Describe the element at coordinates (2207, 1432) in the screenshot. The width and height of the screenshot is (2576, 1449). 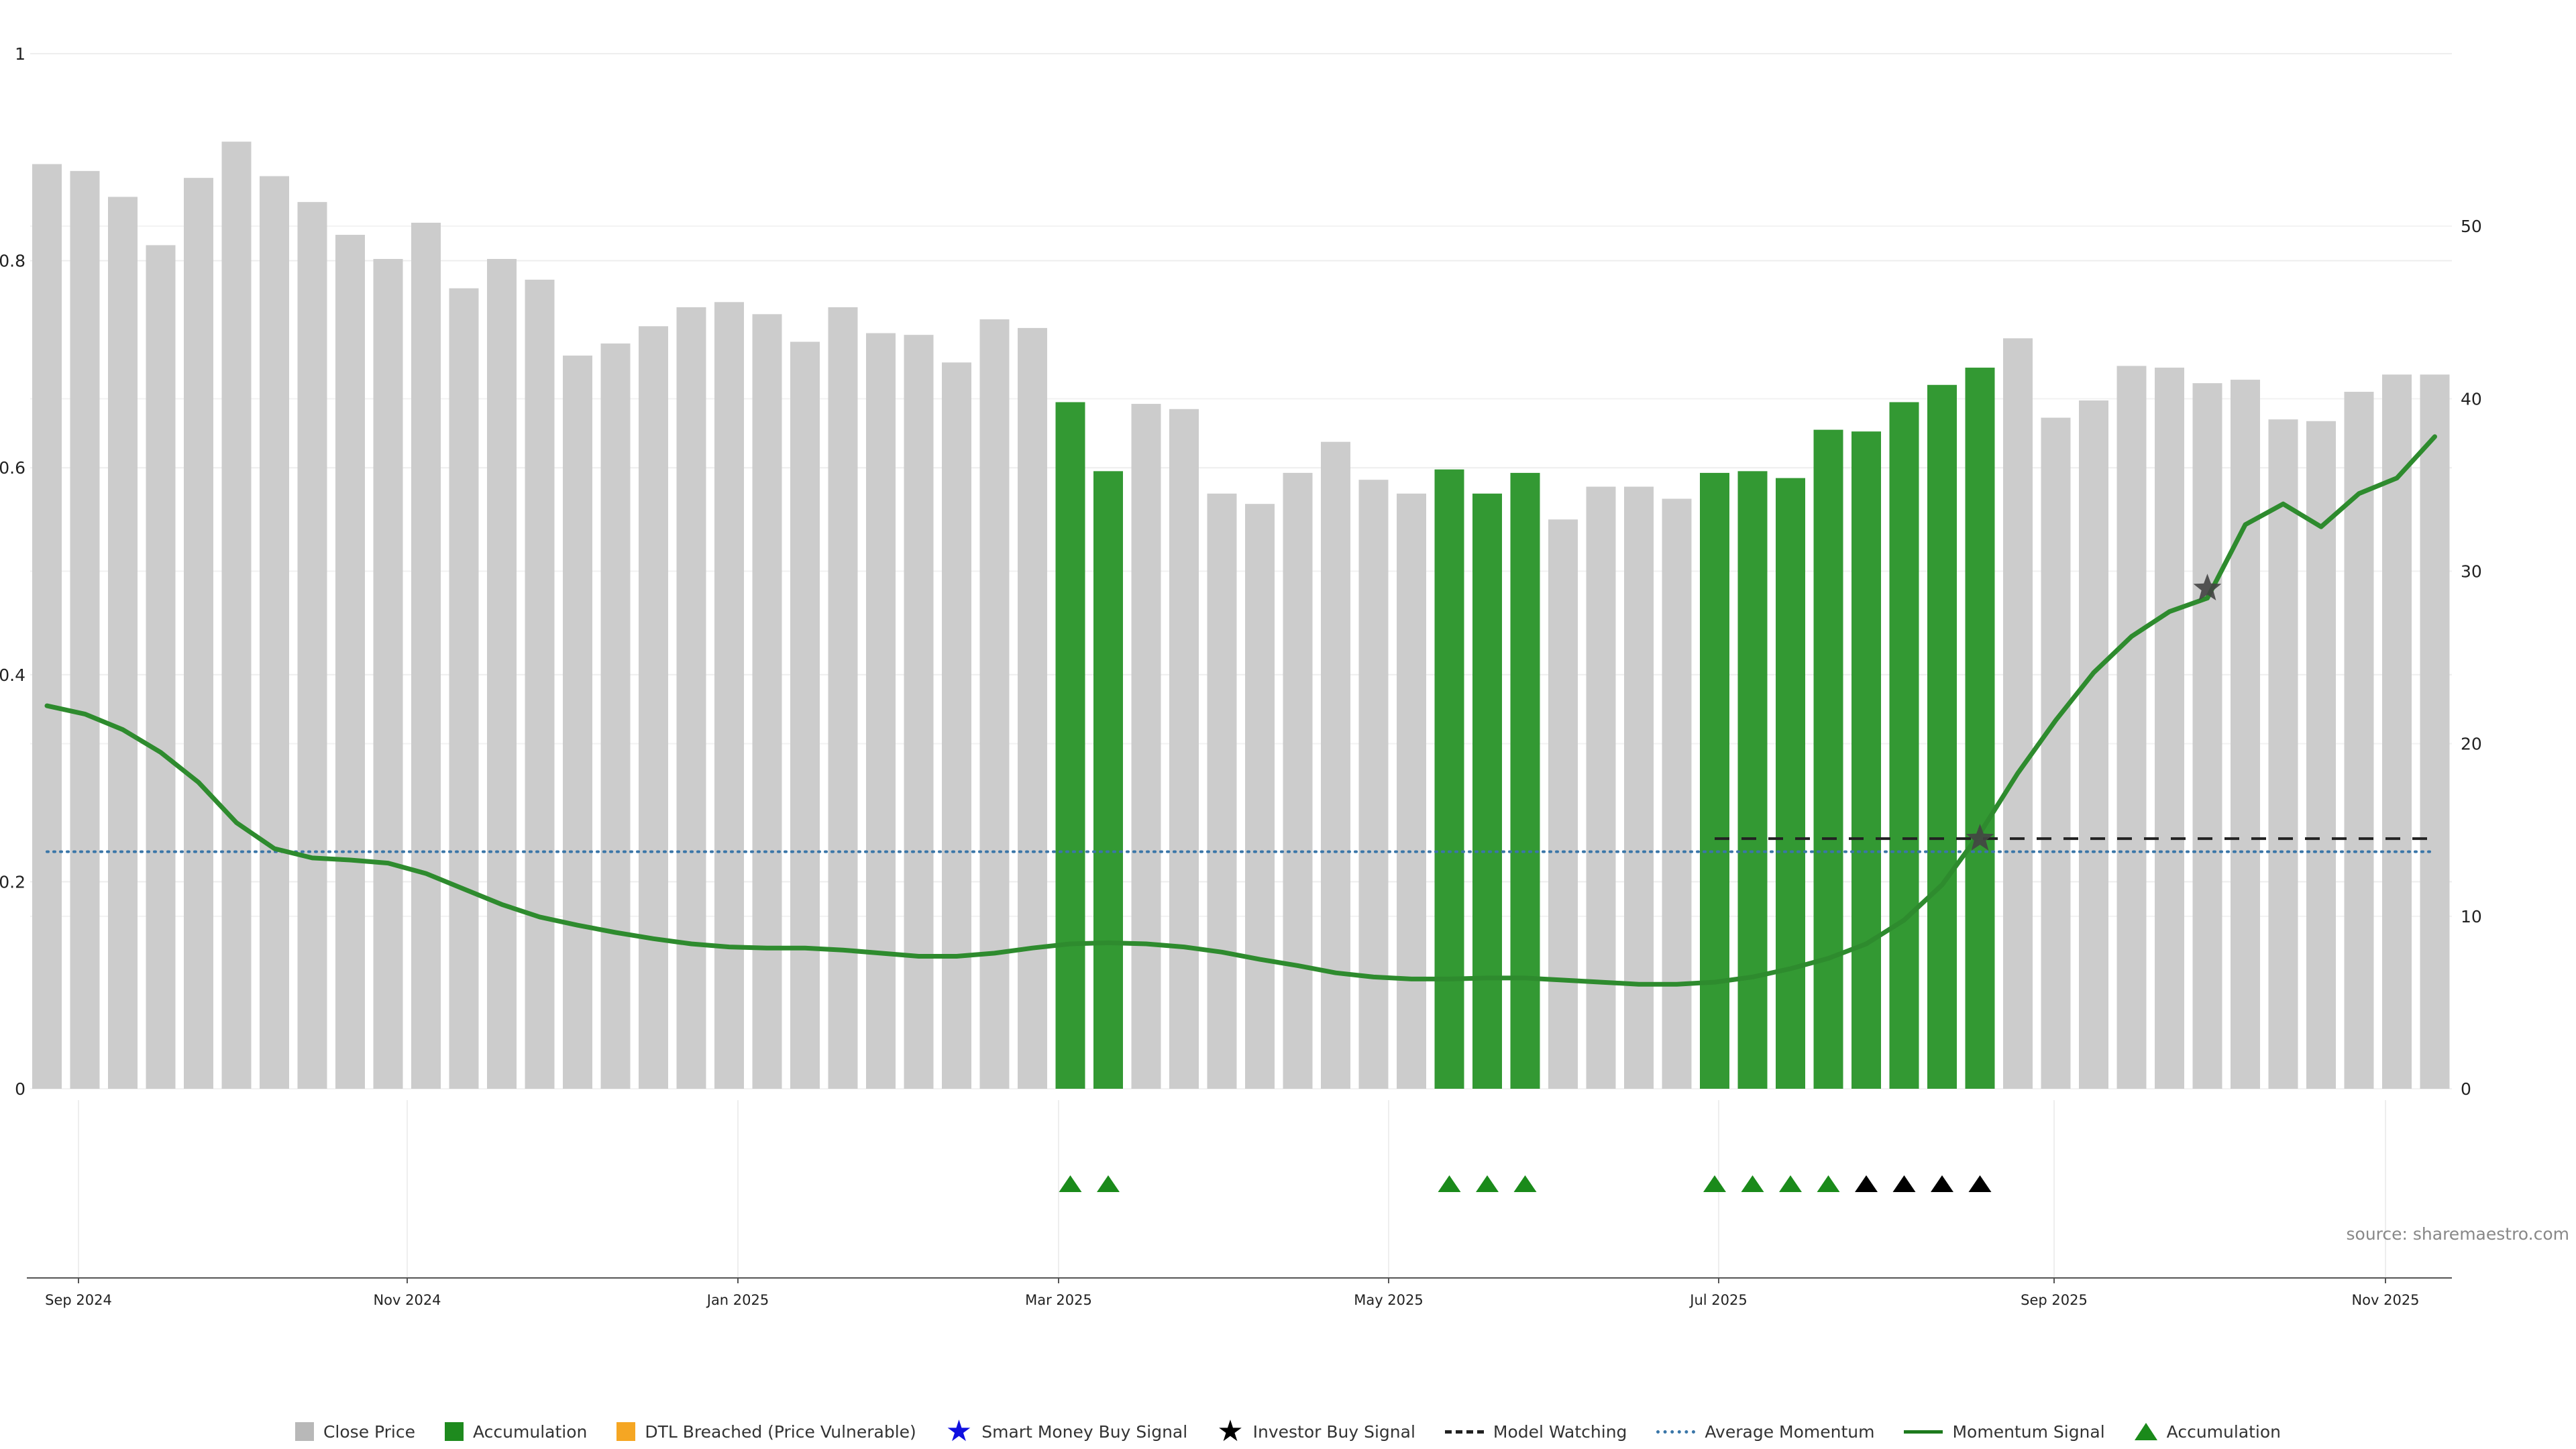
I see `legend-item: Accumulation` at that location.